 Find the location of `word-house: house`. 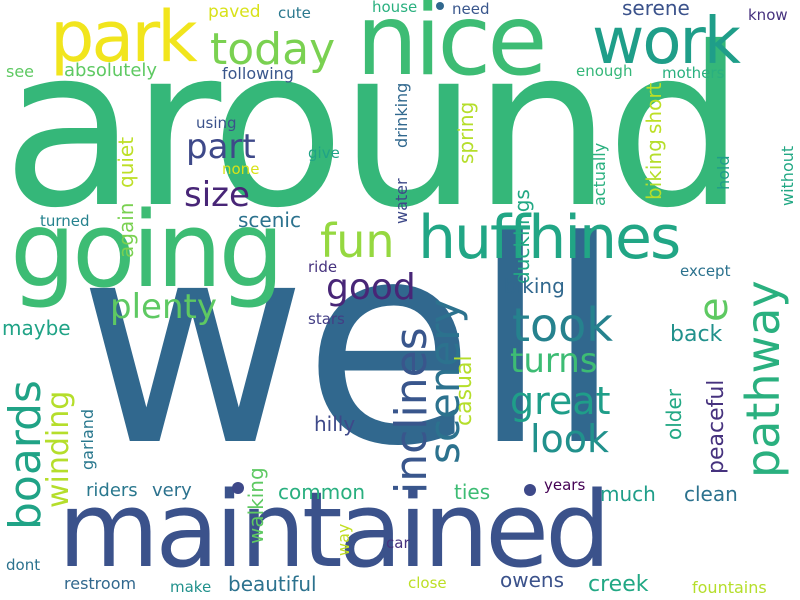

word-house: house is located at coordinates (395, 8).